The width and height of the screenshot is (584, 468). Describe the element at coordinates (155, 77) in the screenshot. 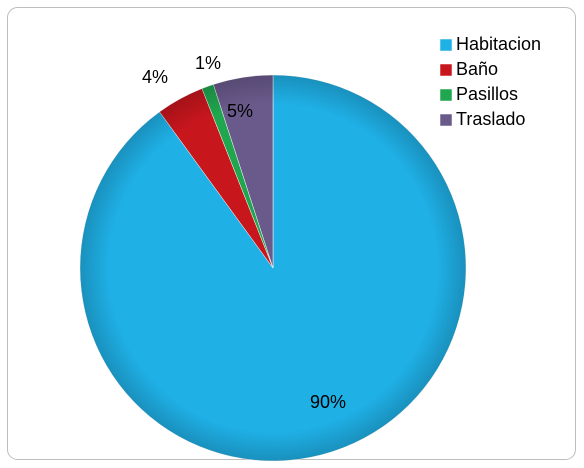

I see `data-label: 4%` at that location.